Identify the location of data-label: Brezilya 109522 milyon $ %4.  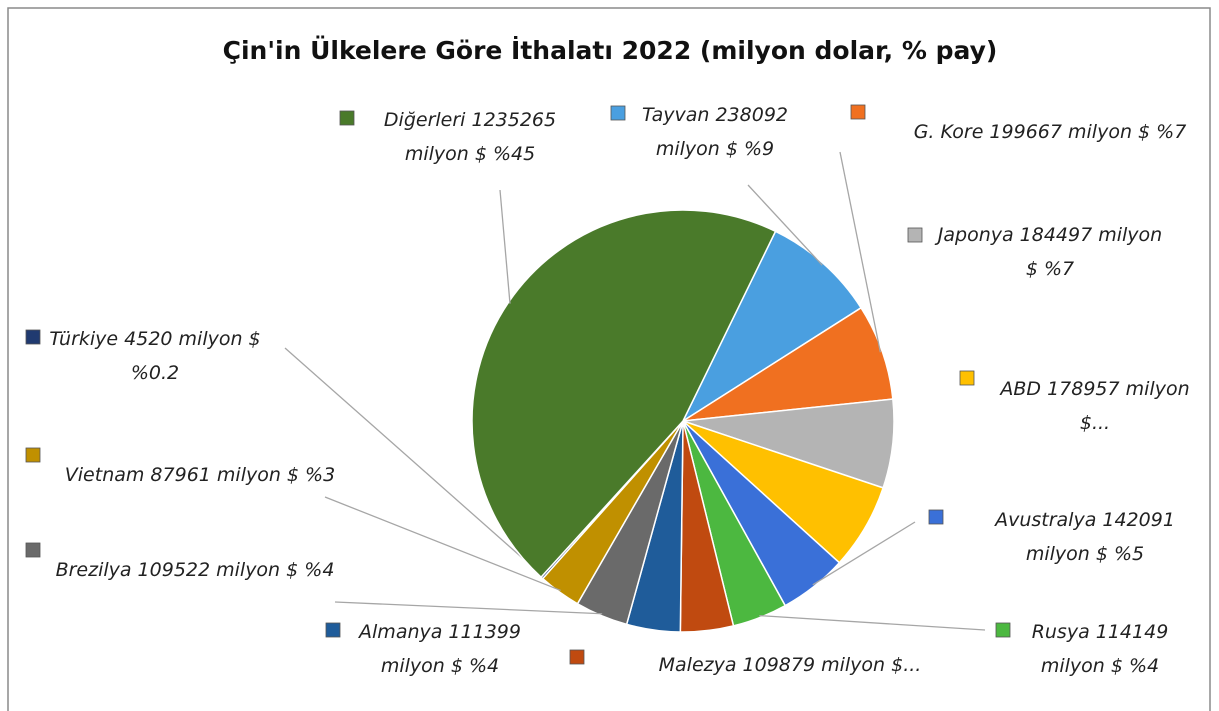
(195, 570).